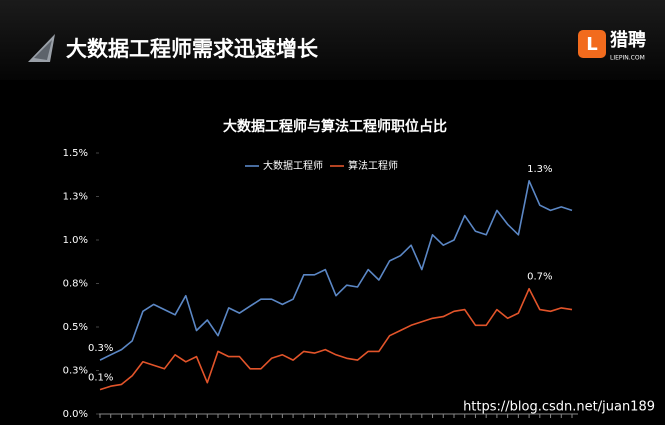 This screenshot has height=425, width=665. I want to click on header-icon-shade, so click(43, 50).